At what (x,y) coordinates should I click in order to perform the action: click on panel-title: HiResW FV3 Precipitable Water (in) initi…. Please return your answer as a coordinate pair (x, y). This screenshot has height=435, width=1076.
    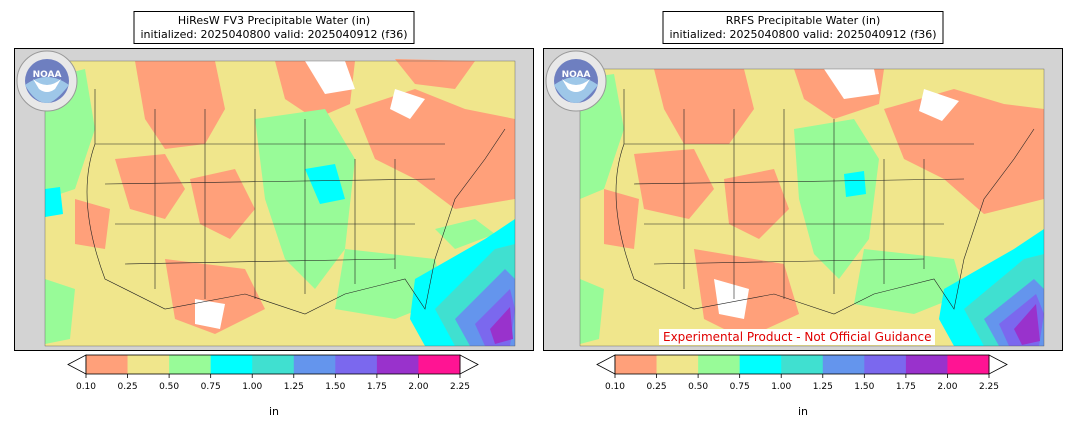
    Looking at the image, I should click on (274, 27).